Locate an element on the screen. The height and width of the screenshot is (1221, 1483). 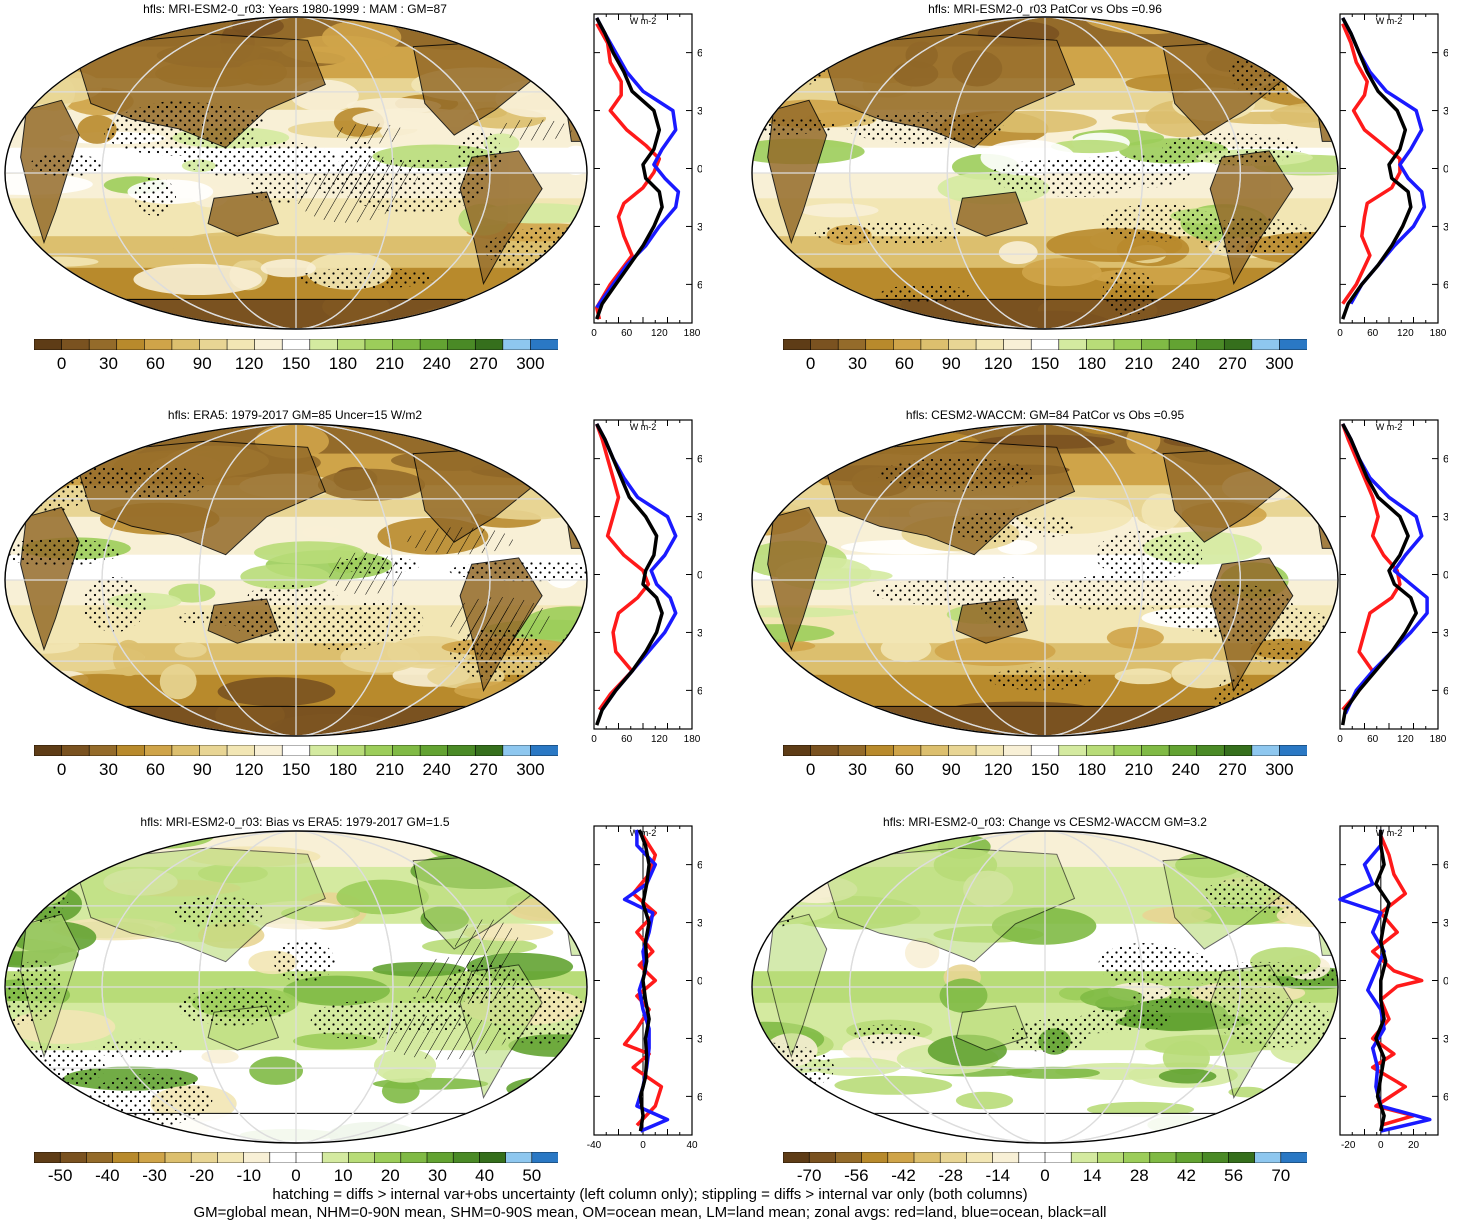
colorbar-labels: 0 30 60 90 120 150 180 210 240 270 300 is located at coordinates (1045, 771).